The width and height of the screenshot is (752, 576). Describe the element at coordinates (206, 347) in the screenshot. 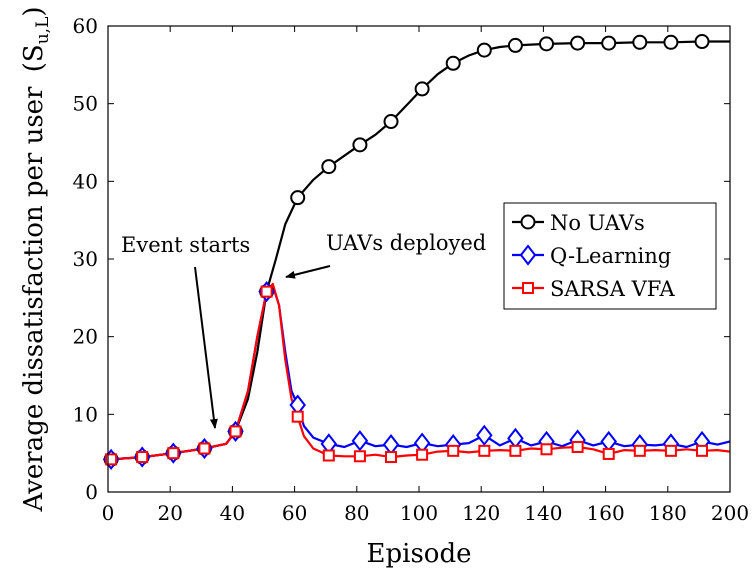

I see `annotation-event-starts-arrow` at that location.